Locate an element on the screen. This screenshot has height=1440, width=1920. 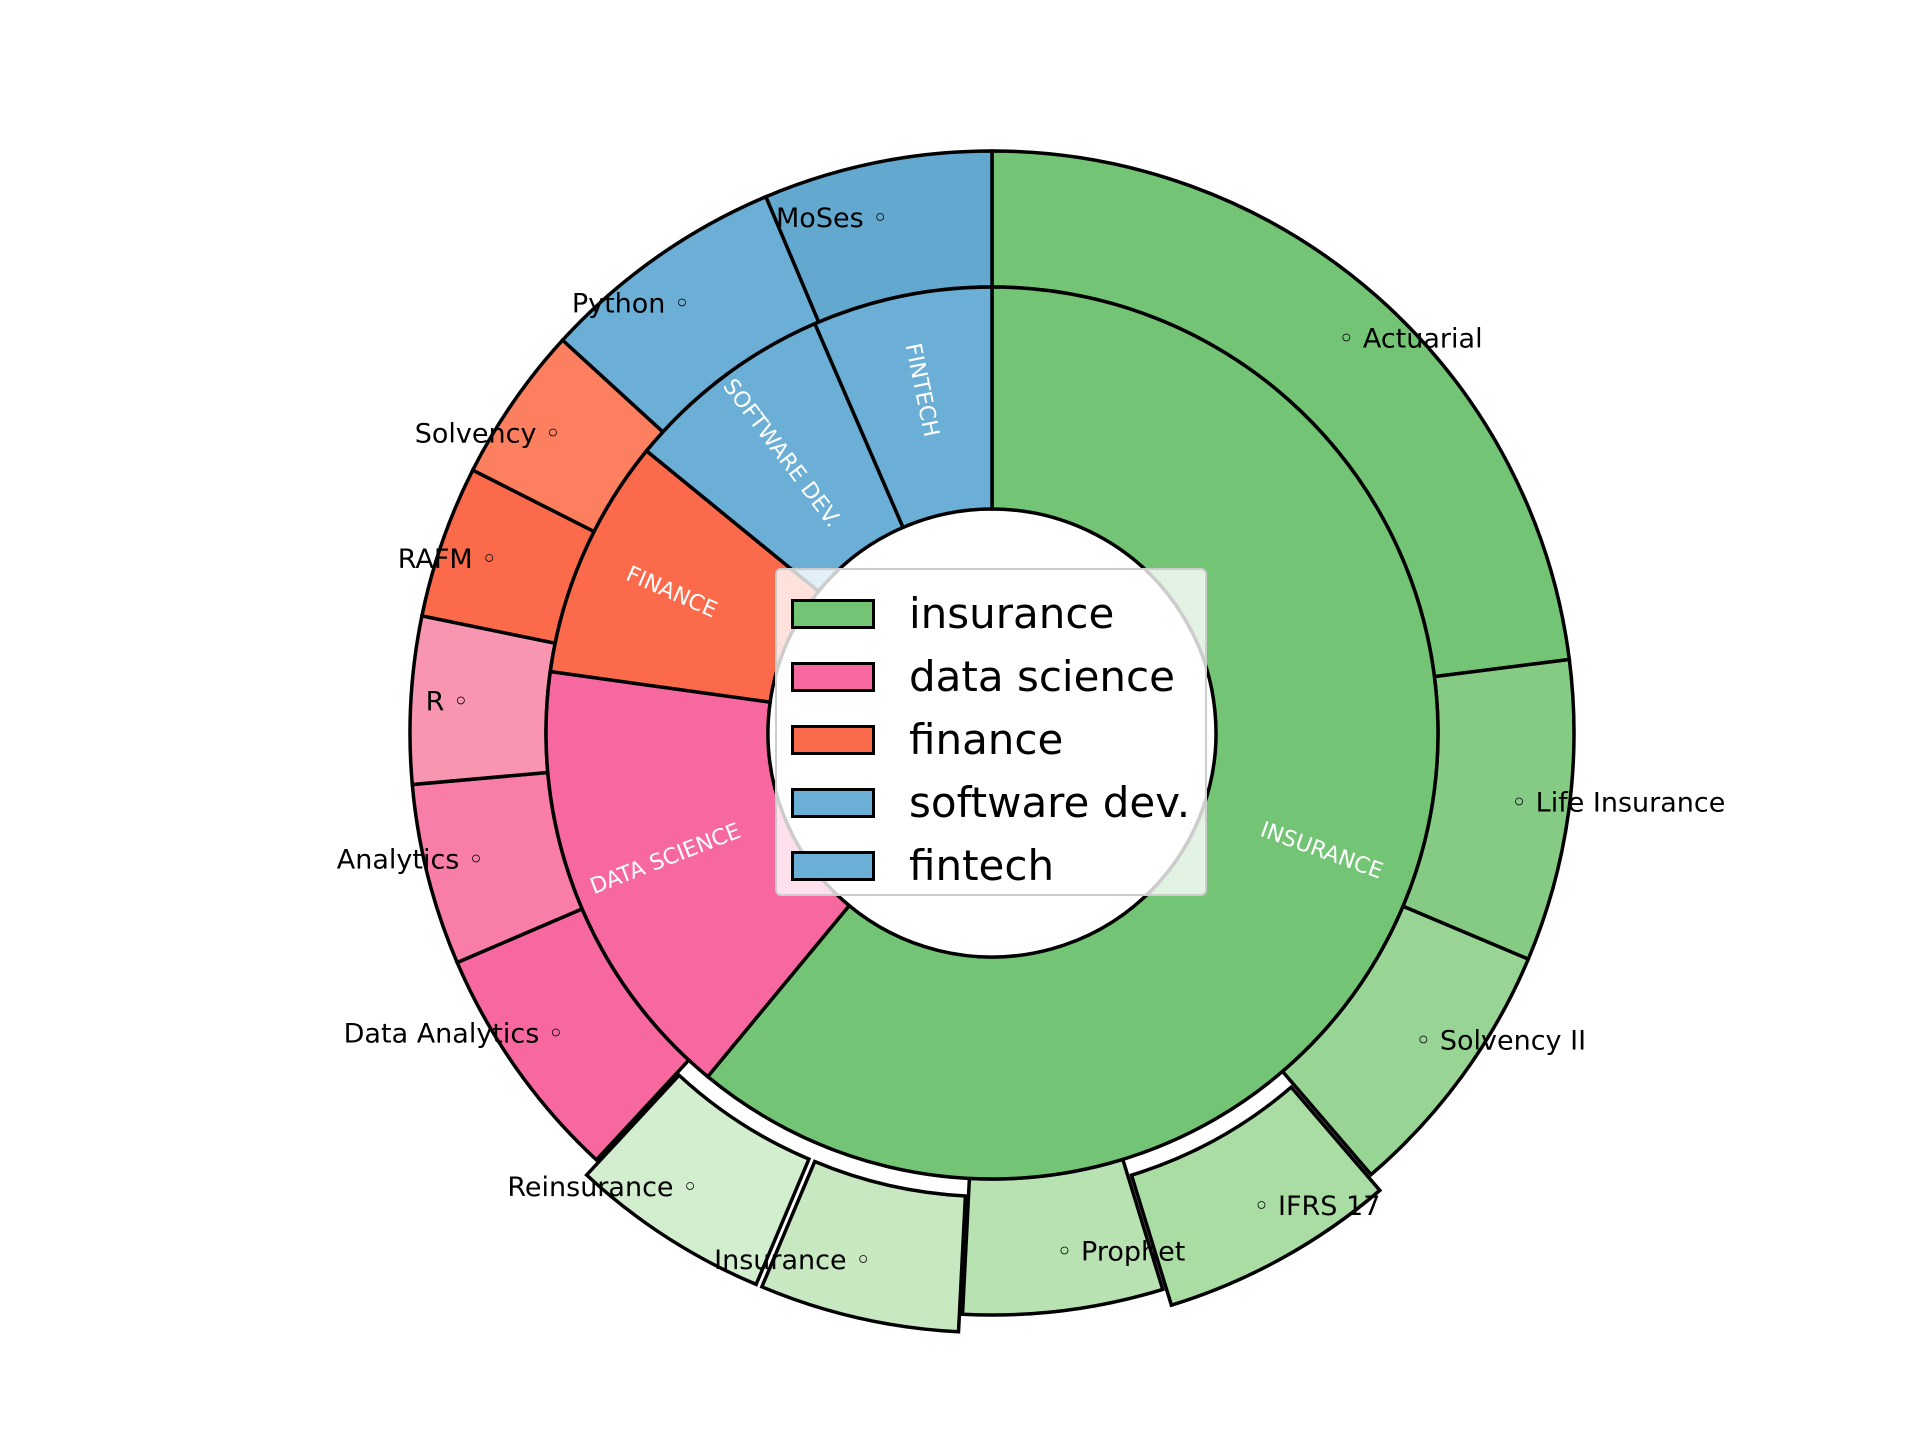
legend-label-finance: finance is located at coordinates (986, 739).